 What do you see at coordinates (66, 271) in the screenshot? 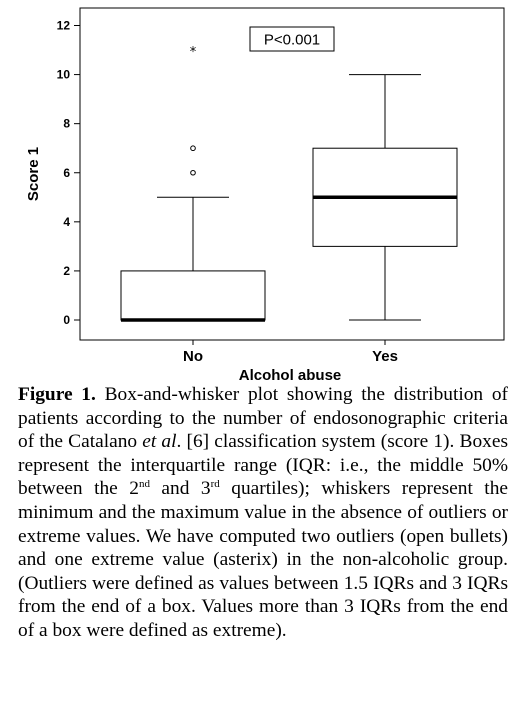
I see `y-tick-label: 2` at bounding box center [66, 271].